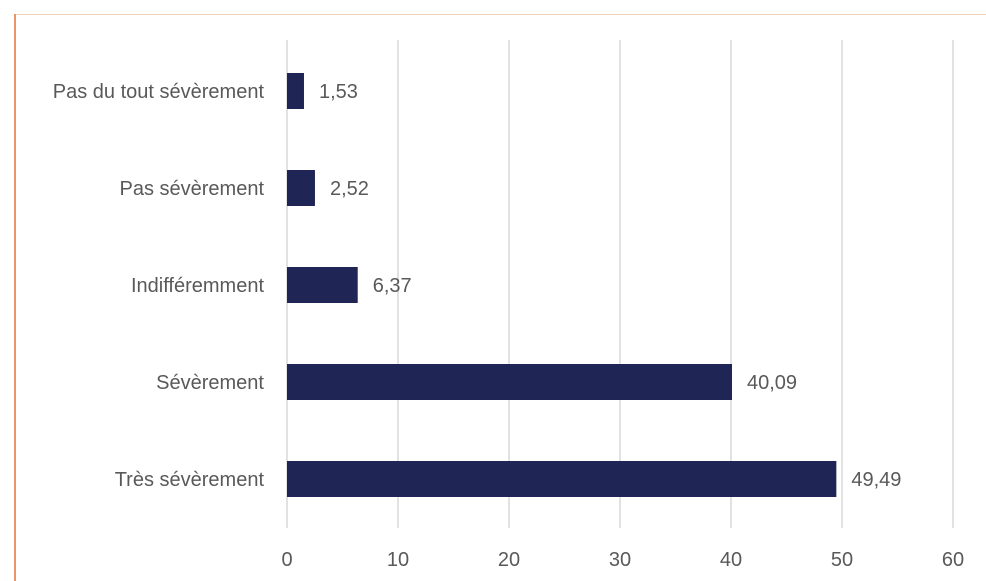 This screenshot has height=581, width=986. I want to click on value-label-3: 6,37, so click(392, 286).